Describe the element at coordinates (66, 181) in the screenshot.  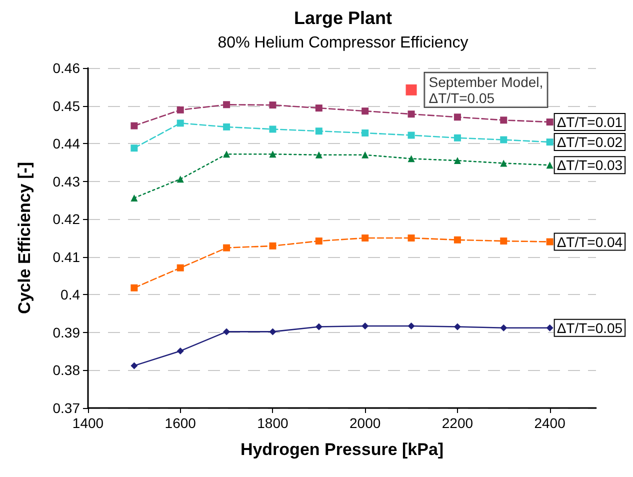
I see `y-tick-label: 0.43` at that location.